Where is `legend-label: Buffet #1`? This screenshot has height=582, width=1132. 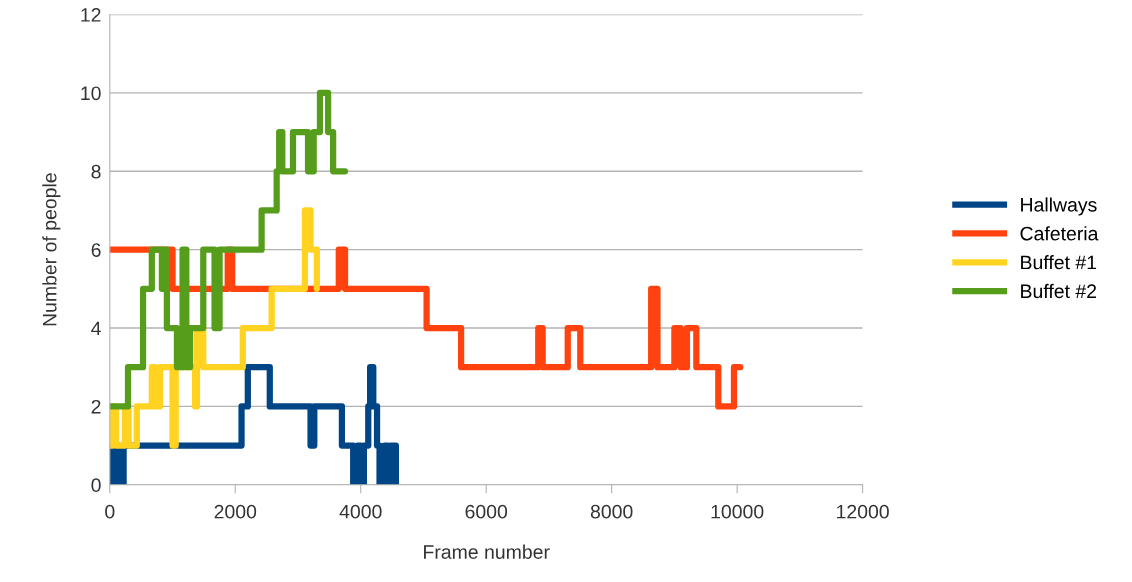 legend-label: Buffet #1 is located at coordinates (1059, 262).